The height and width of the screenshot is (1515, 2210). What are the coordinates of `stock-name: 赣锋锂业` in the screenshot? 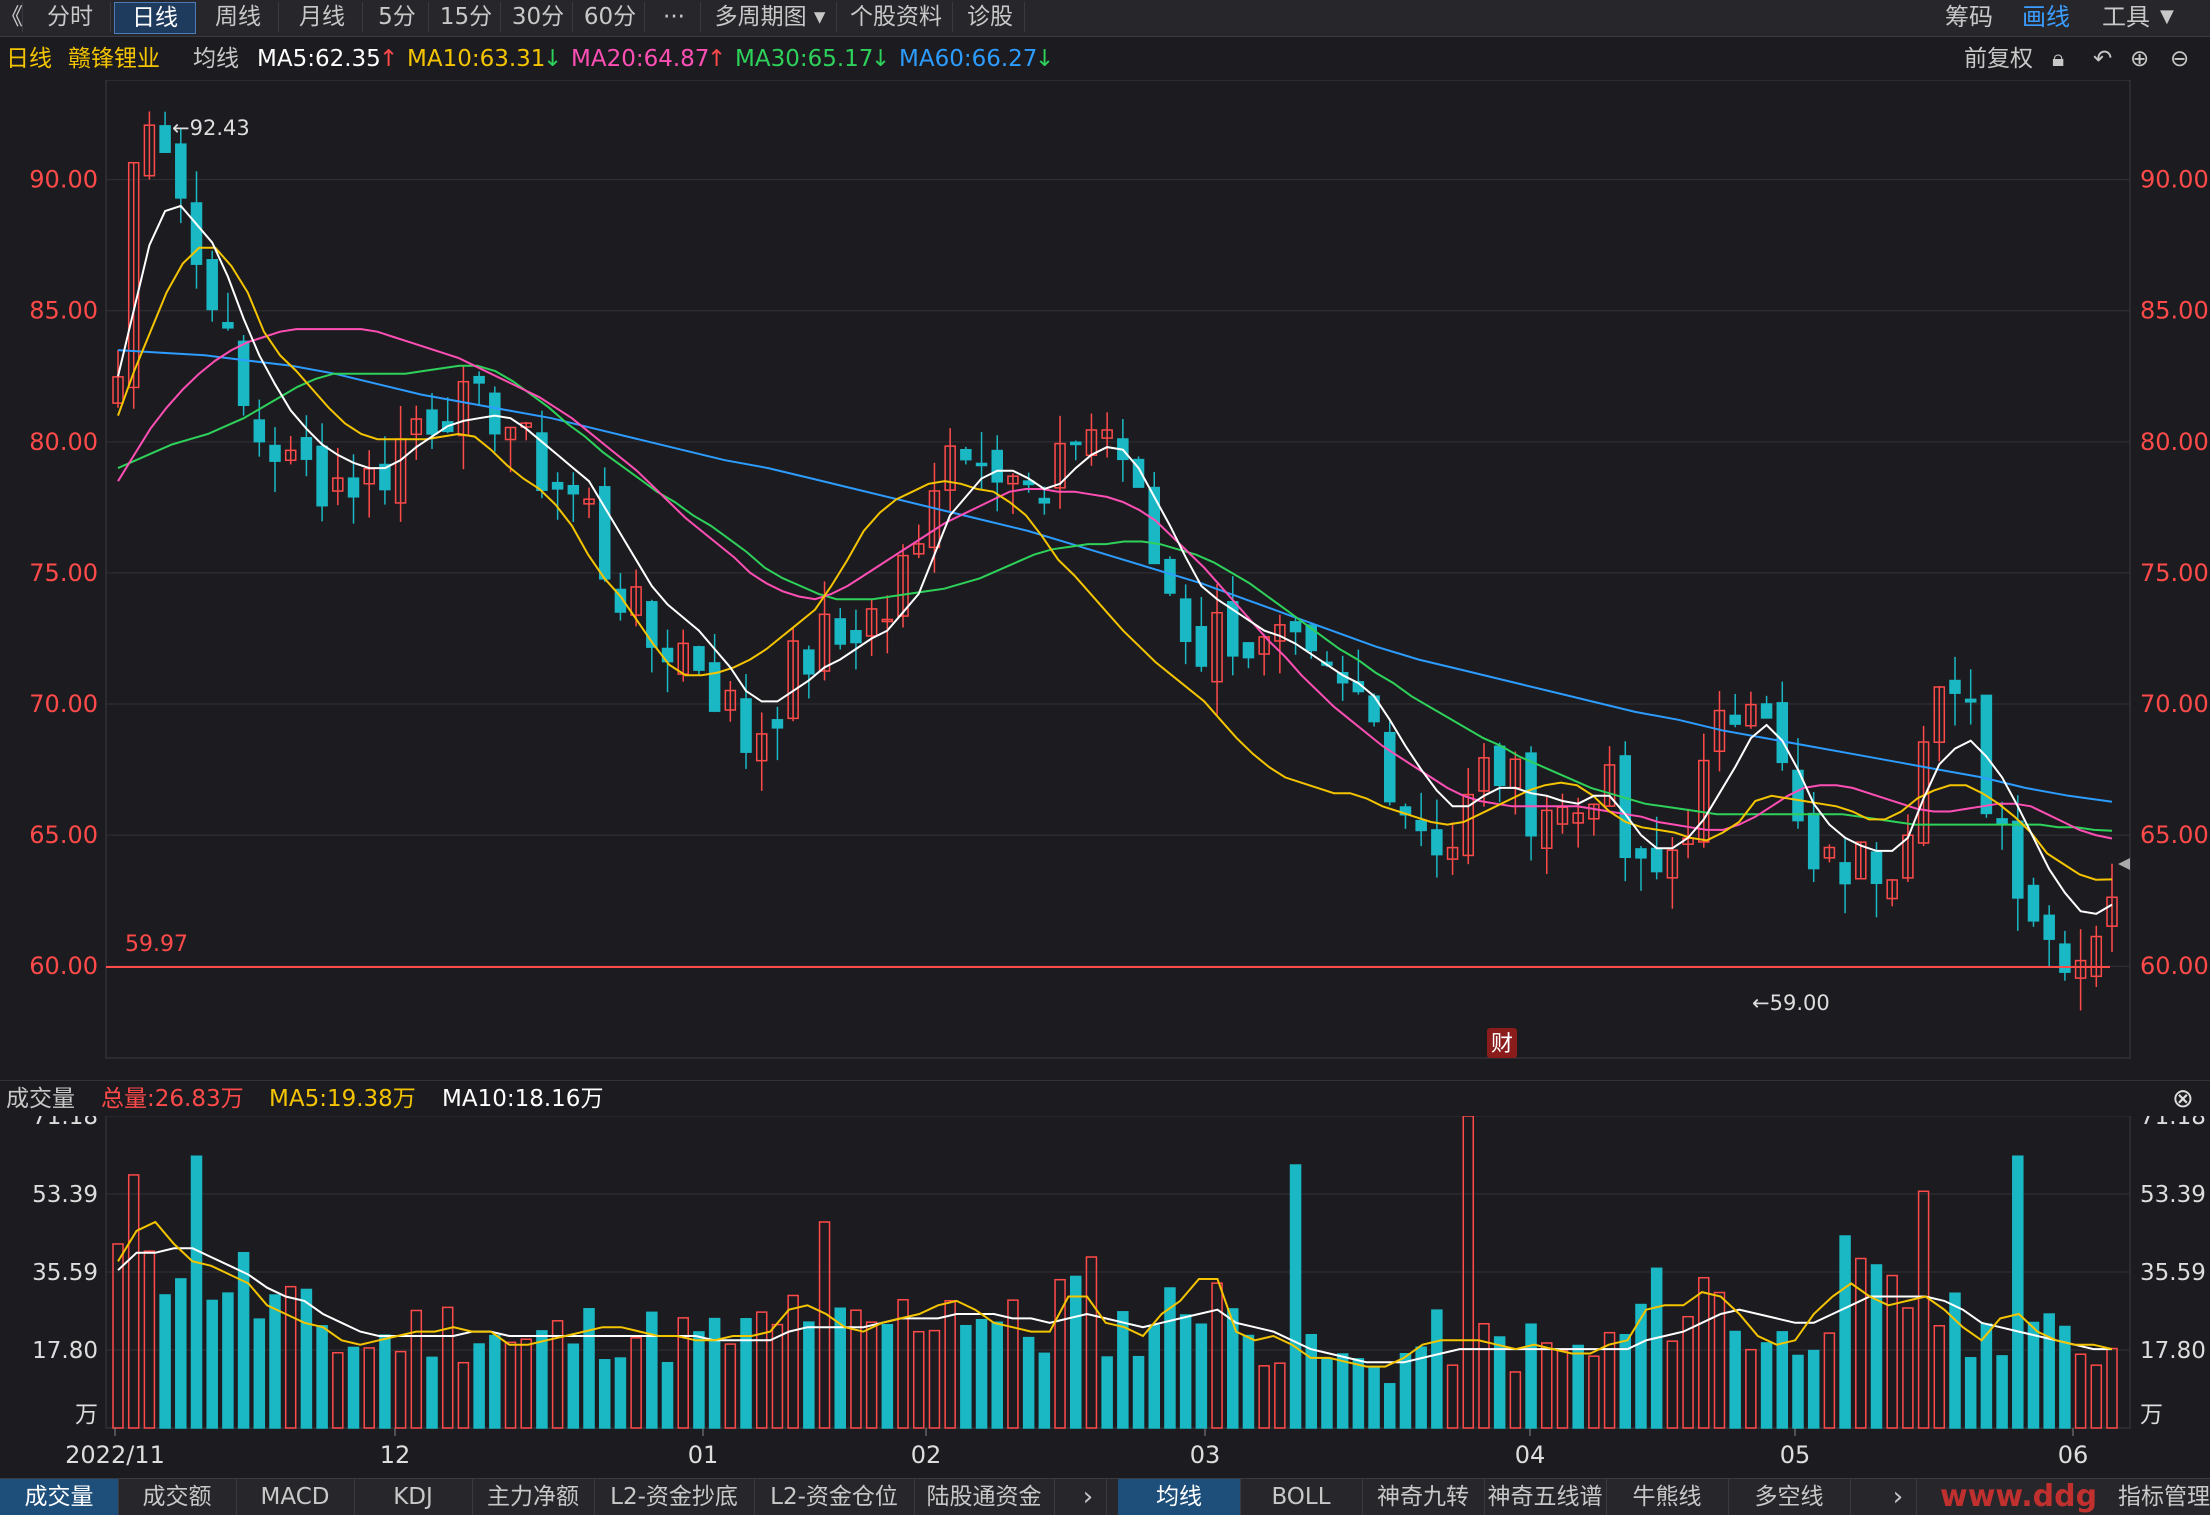 It's located at (114, 59).